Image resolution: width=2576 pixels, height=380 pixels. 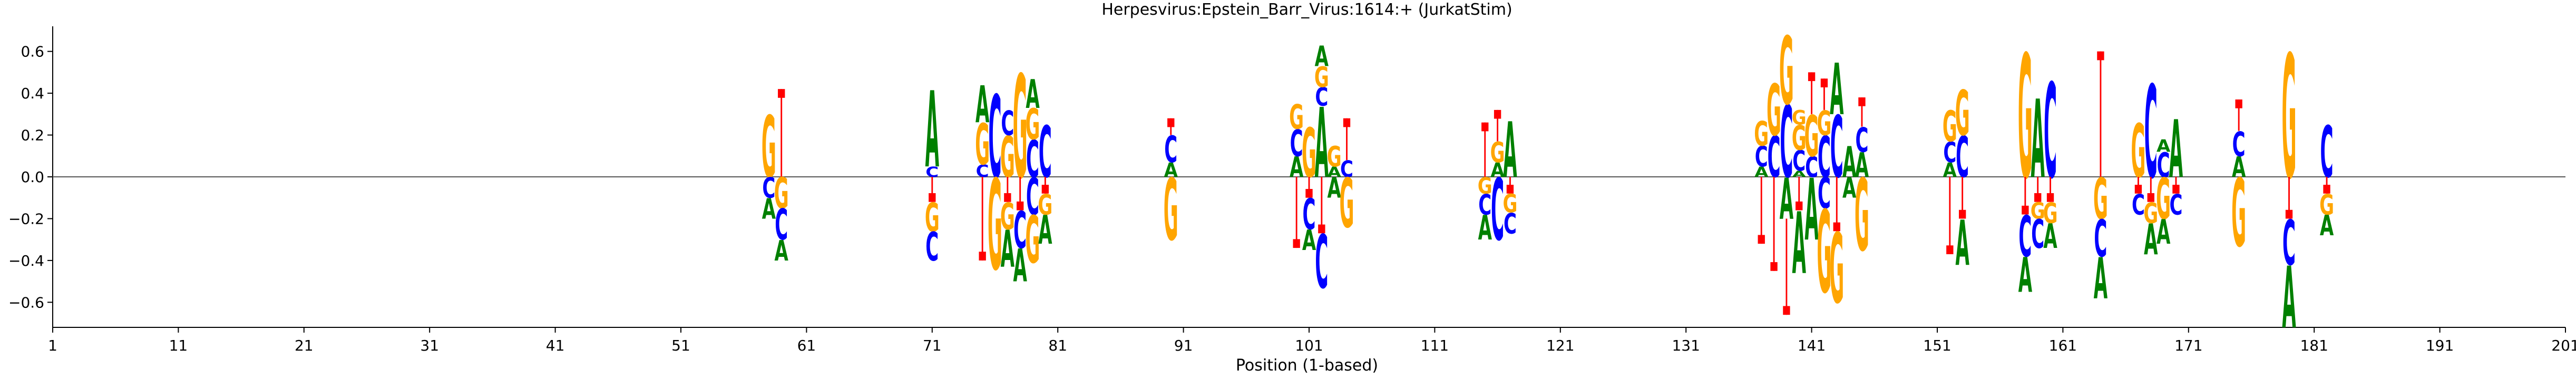 What do you see at coordinates (429, 345) in the screenshot?
I see `x-tick-label: 31` at bounding box center [429, 345].